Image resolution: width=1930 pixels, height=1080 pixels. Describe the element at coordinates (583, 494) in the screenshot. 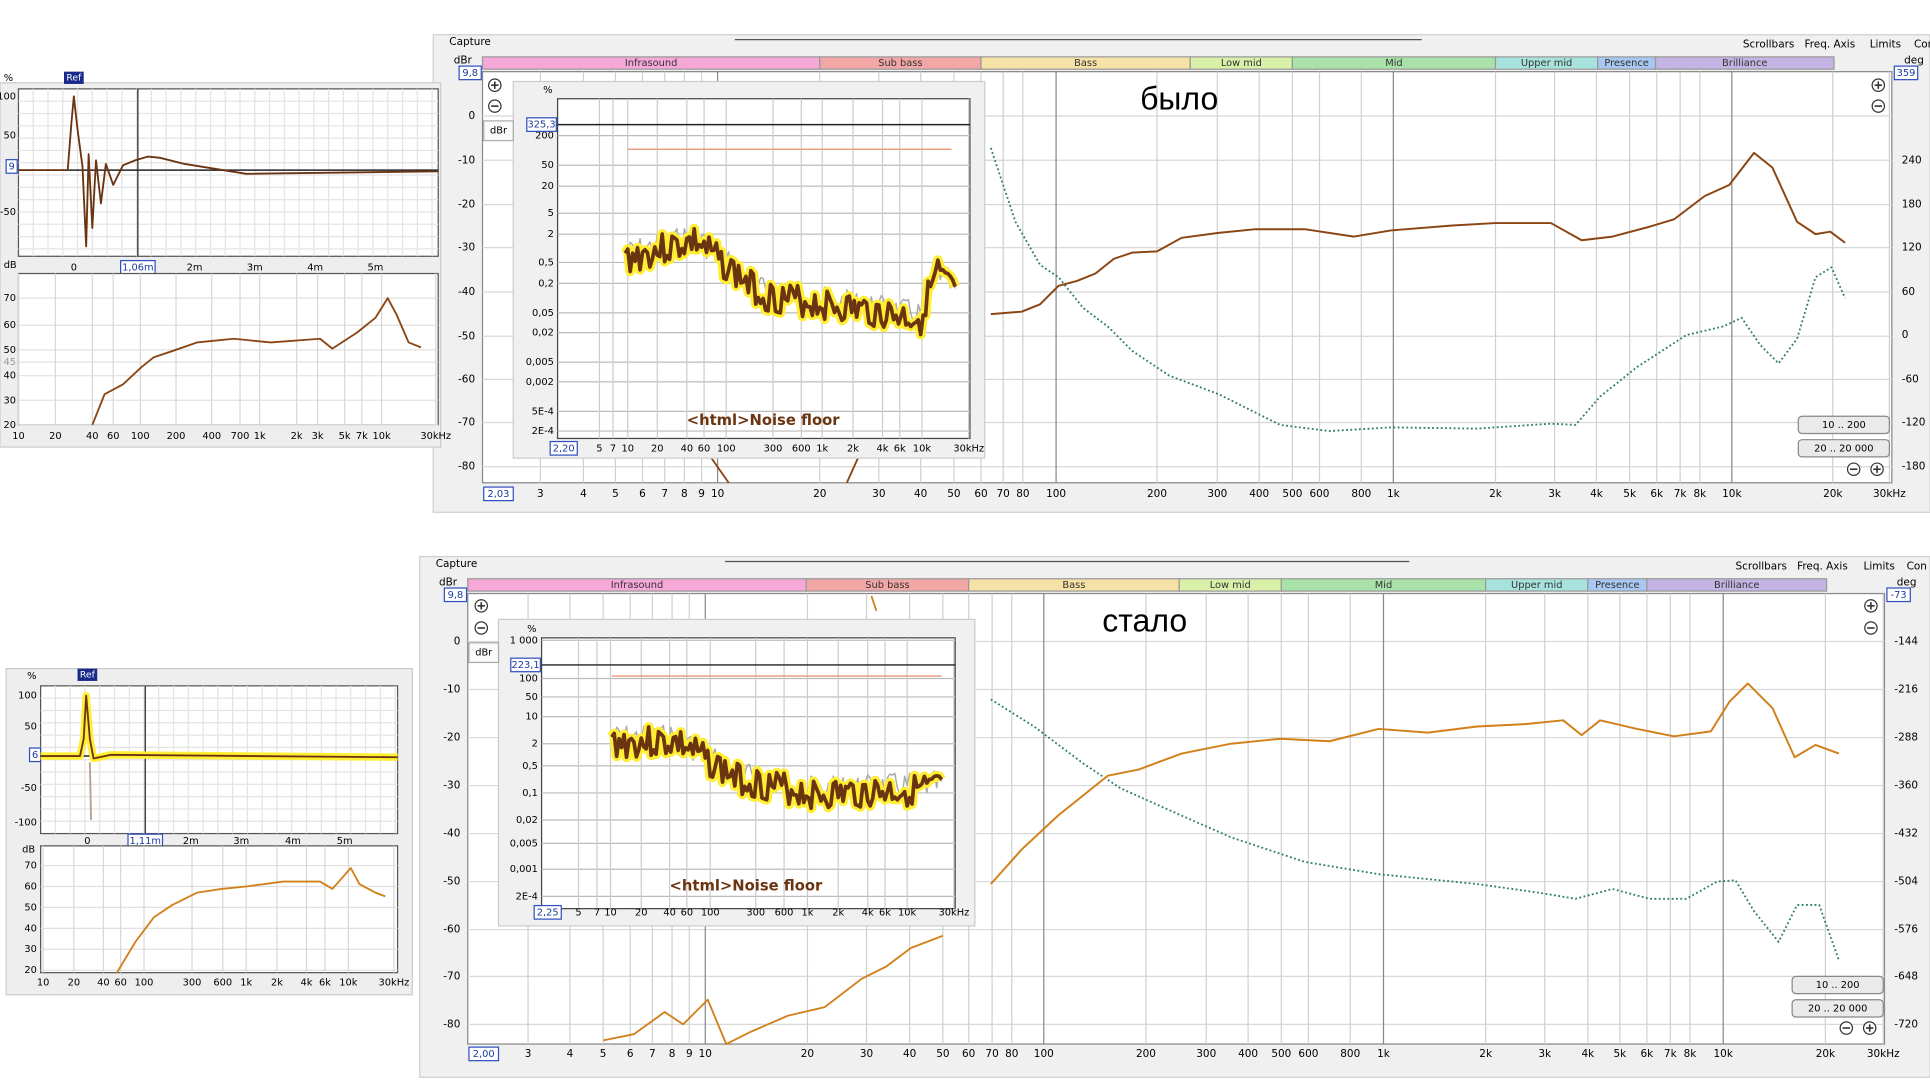

I see `x-tick-label: 4` at that location.